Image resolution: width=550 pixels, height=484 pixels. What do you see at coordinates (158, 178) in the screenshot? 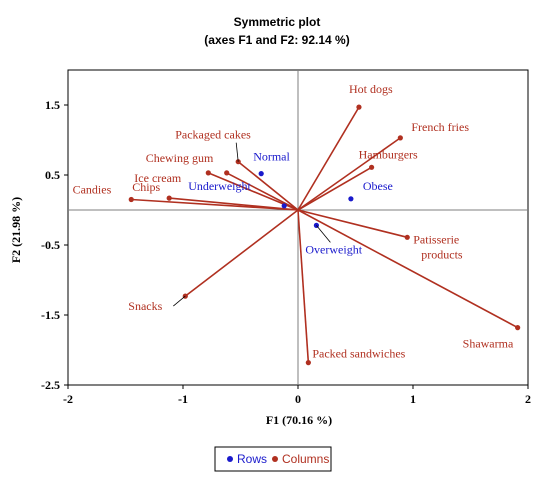
I see `label-ice-cream: Ice cream` at bounding box center [158, 178].